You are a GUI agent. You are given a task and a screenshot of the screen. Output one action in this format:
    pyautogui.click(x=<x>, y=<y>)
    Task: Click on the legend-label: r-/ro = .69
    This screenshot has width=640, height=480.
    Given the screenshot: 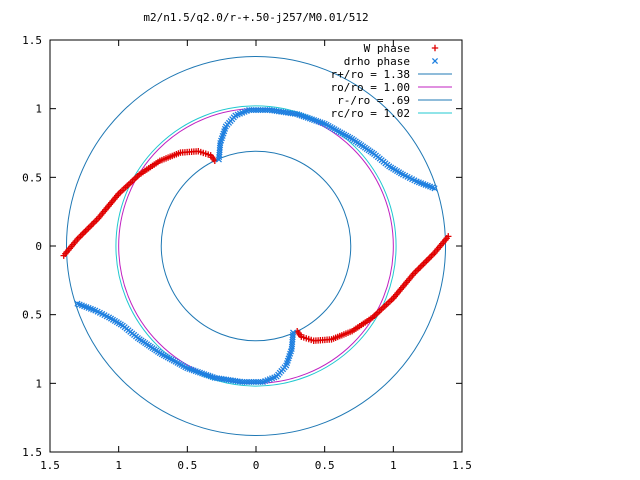 What is the action you would take?
    pyautogui.click(x=373, y=100)
    